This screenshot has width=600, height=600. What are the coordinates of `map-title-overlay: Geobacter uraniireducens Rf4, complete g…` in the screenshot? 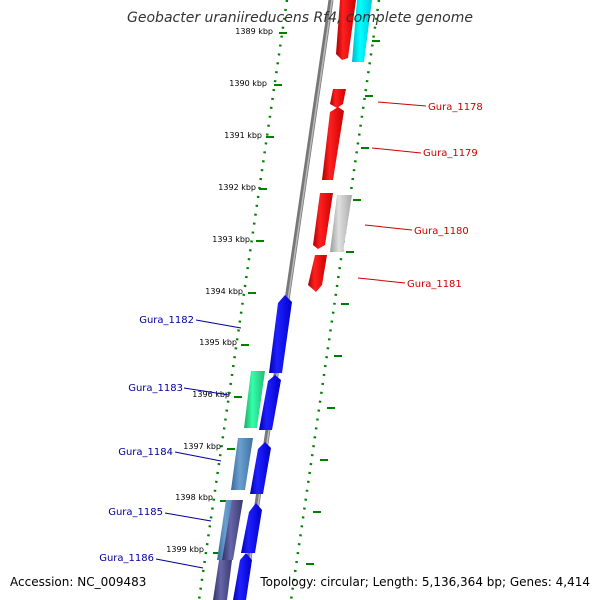 It's located at (300, 18).